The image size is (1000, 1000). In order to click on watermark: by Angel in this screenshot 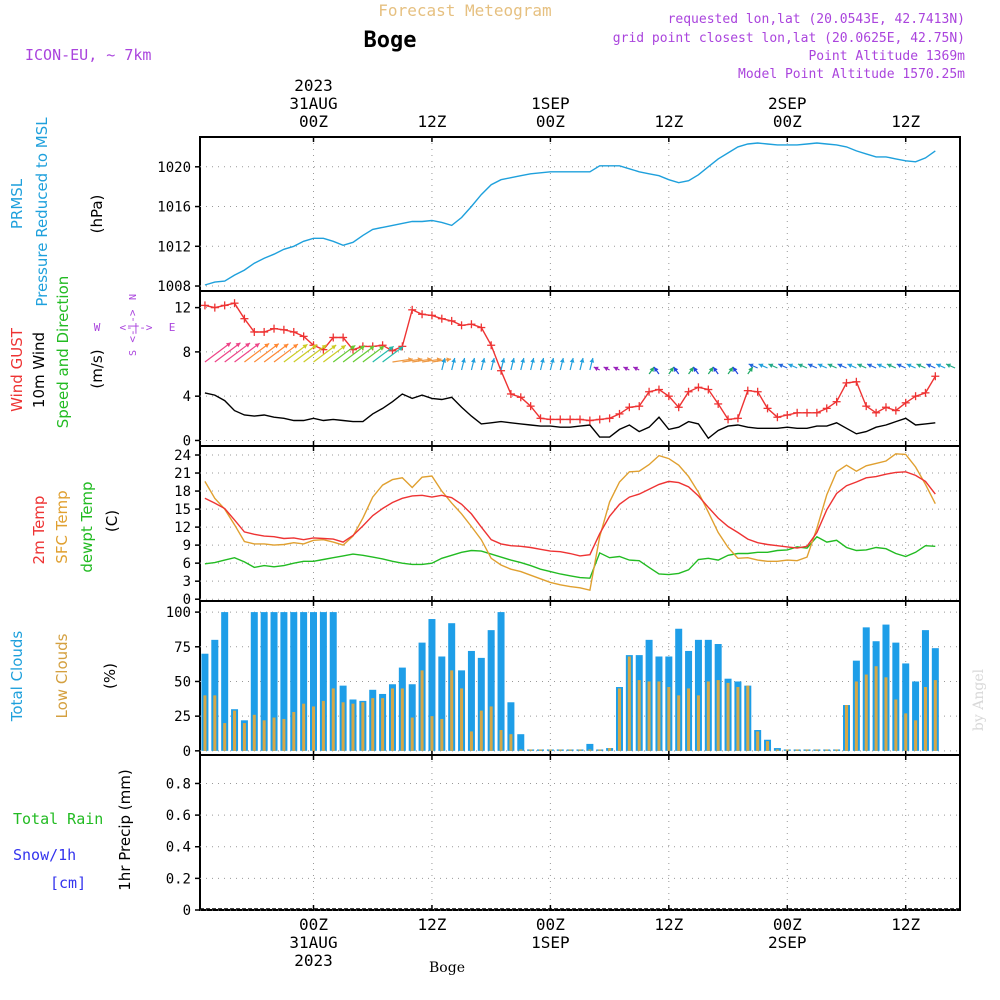, I will do `click(979, 699)`.